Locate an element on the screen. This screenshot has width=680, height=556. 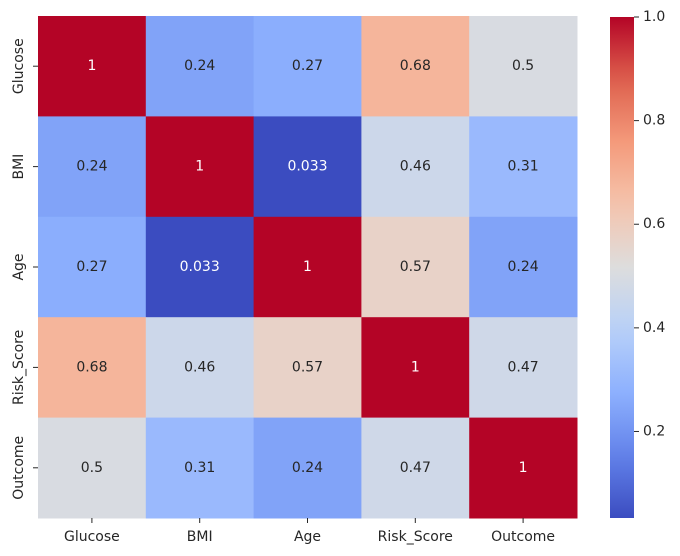
cell-annotation-1-0: 0.24 is located at coordinates (91, 167).